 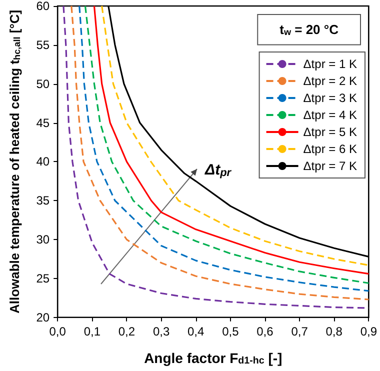 What do you see at coordinates (43, 278) in the screenshot?
I see `y-tick-label: 25` at bounding box center [43, 278].